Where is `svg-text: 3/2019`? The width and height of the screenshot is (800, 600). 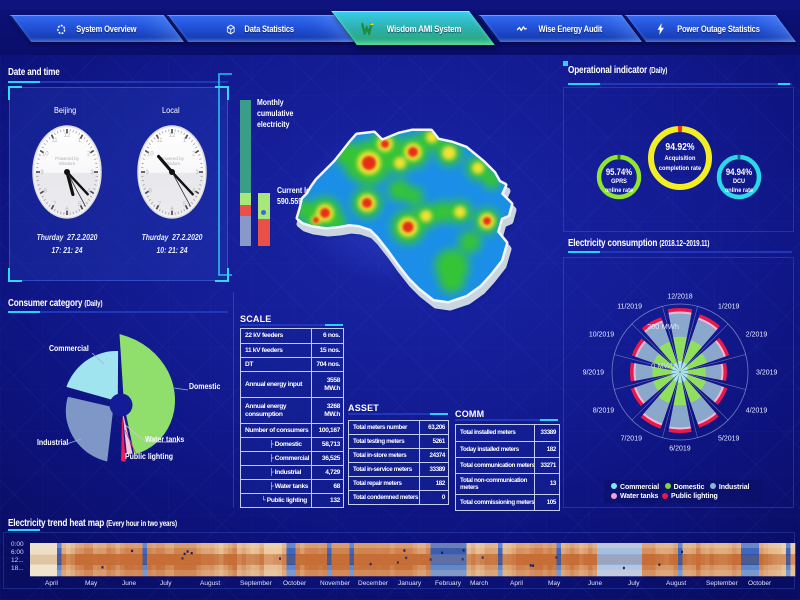 svg-text: 3/2019 is located at coordinates (767, 373).